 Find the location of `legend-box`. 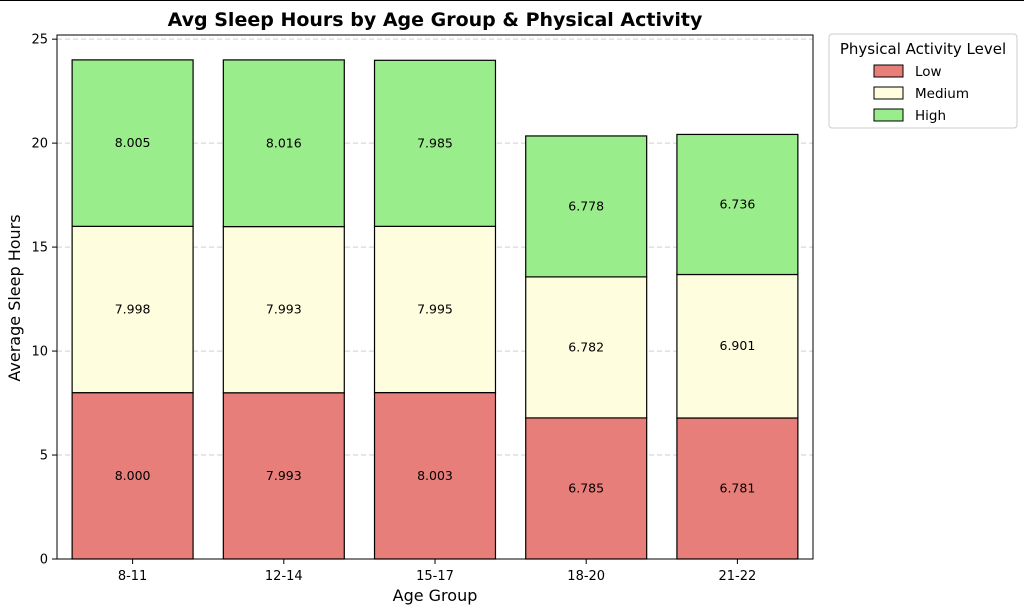

legend-box is located at coordinates (923, 81).